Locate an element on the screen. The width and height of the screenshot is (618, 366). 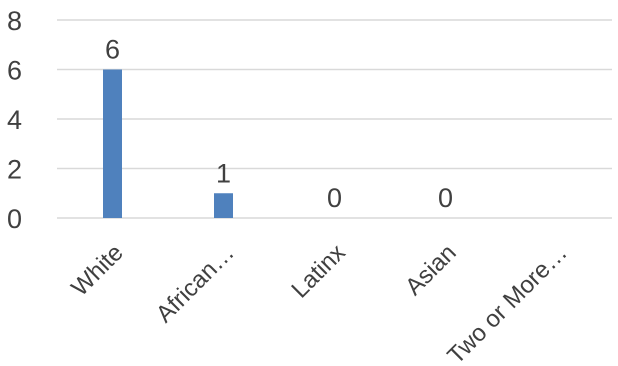
category-label-0: White is located at coordinates (97, 270).